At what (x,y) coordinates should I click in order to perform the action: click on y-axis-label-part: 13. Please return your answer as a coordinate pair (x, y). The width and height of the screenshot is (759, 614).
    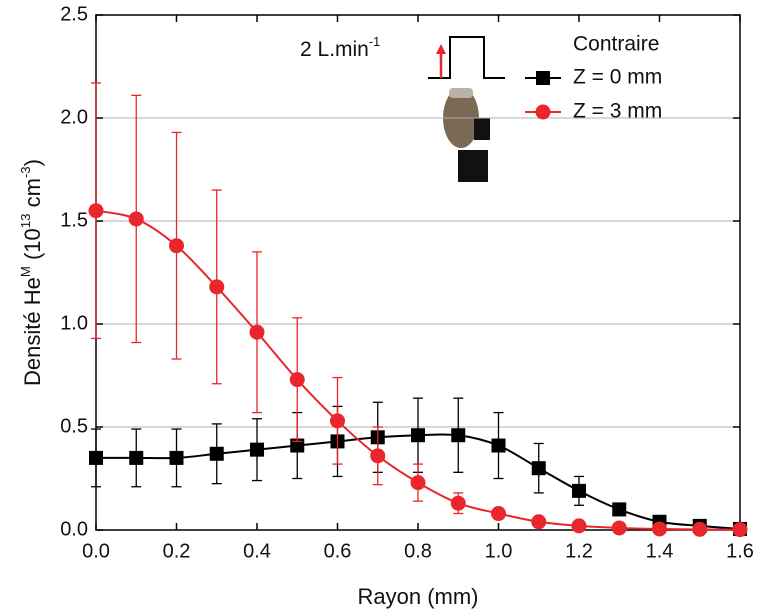
    Looking at the image, I should click on (25, 221).